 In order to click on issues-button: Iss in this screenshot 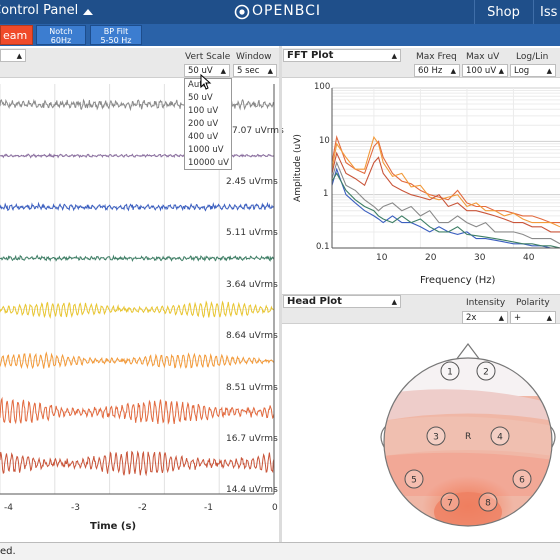, I will do `click(546, 12)`.